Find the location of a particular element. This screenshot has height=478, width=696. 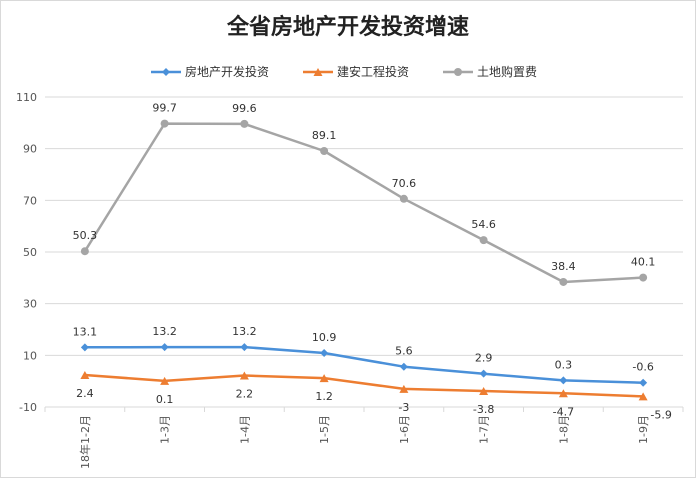

legend-label-2: 土地购置费 is located at coordinates (507, 72).